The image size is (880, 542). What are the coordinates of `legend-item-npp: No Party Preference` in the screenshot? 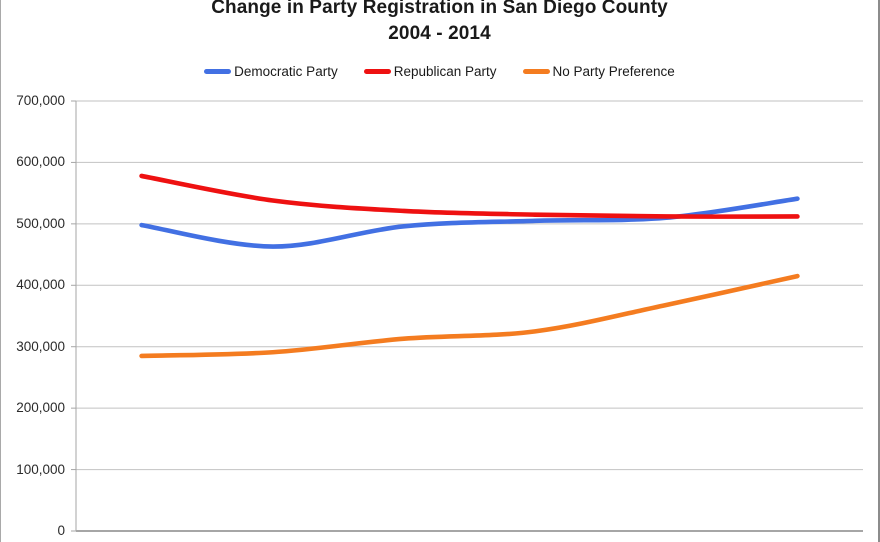 It's located at (598, 71).